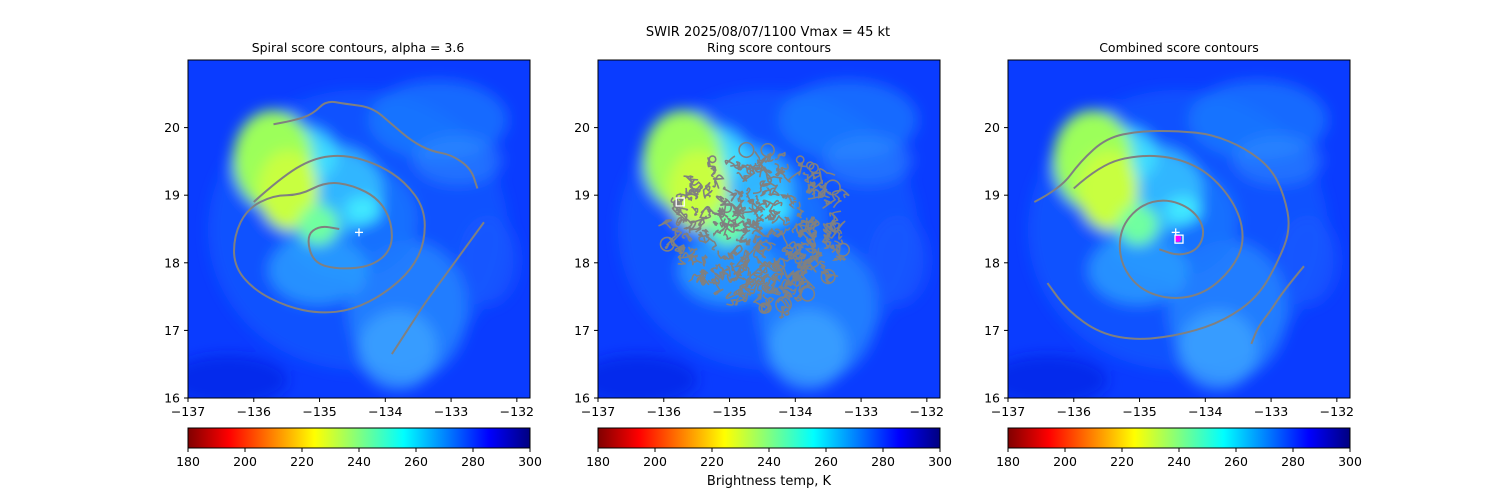 Image resolution: width=1500 pixels, height=500 pixels. I want to click on colorbar-label: Brightness temp, K, so click(769, 481).